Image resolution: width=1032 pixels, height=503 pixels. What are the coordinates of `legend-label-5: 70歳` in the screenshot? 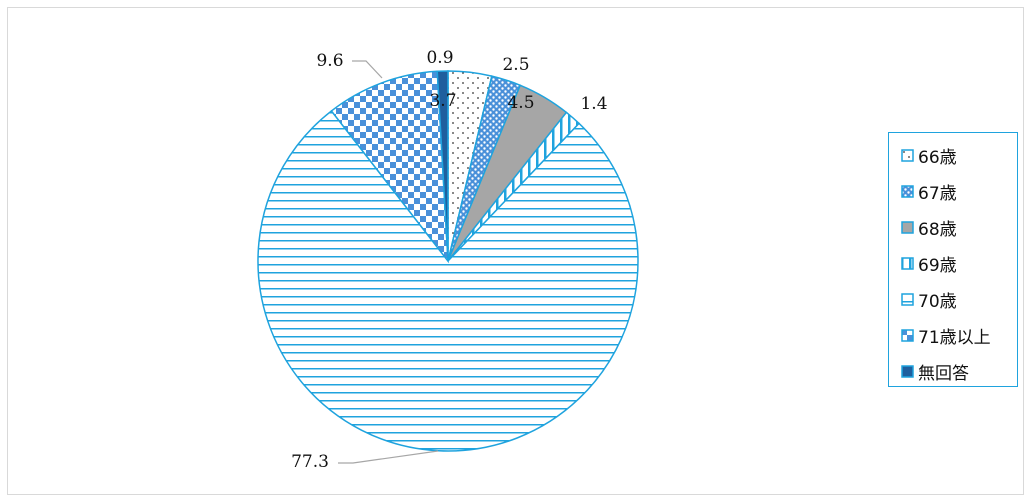 It's located at (937, 301).